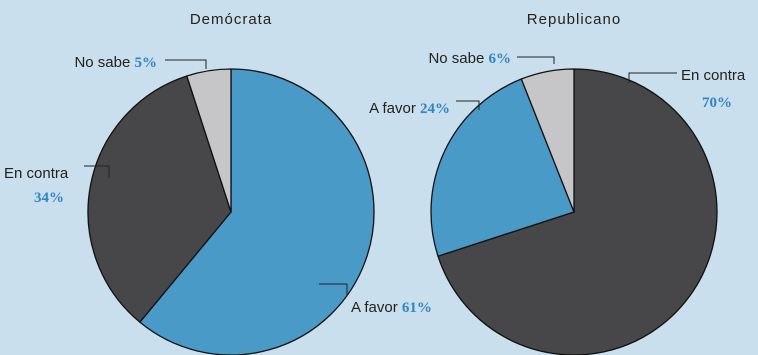 This screenshot has height=355, width=758. What do you see at coordinates (159, 199) in the screenshot?
I see `pie-slice-dem-en-contra` at bounding box center [159, 199].